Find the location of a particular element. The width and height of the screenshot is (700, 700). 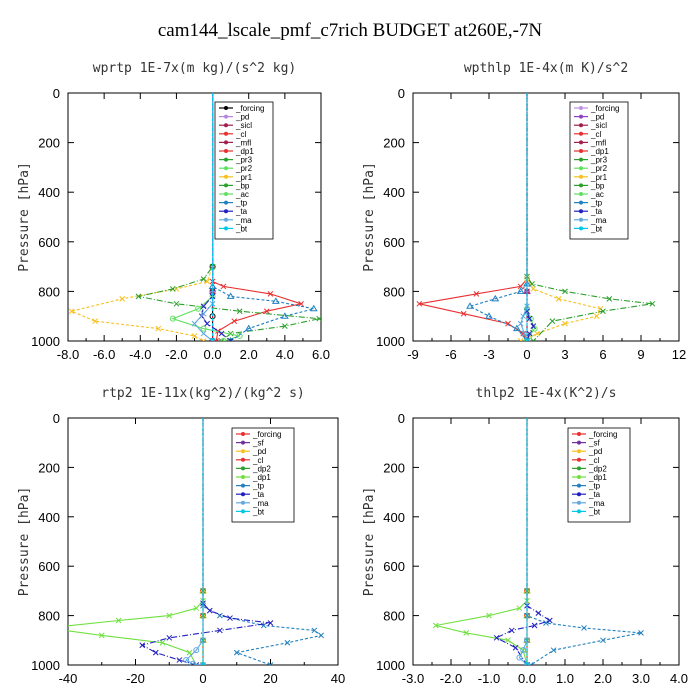

x-tick-label: -6 is located at coordinates (451, 354).